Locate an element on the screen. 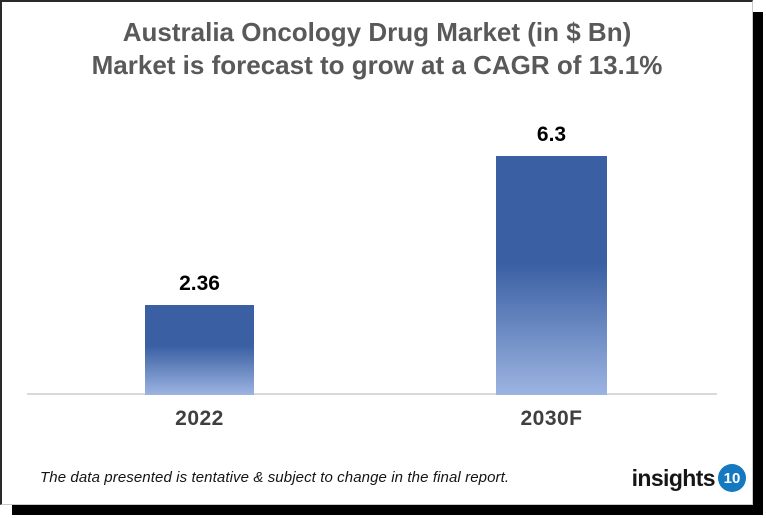  chart-title-line1: Australia Oncology Drug Market (in $ Bn) is located at coordinates (377, 32).